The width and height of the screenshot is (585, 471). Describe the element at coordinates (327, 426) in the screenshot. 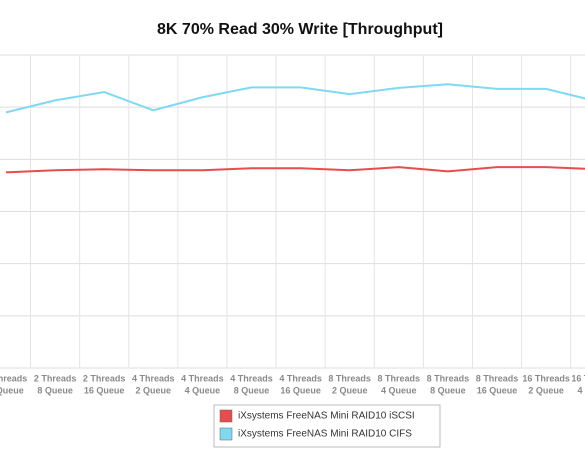

I see `legend-box` at that location.